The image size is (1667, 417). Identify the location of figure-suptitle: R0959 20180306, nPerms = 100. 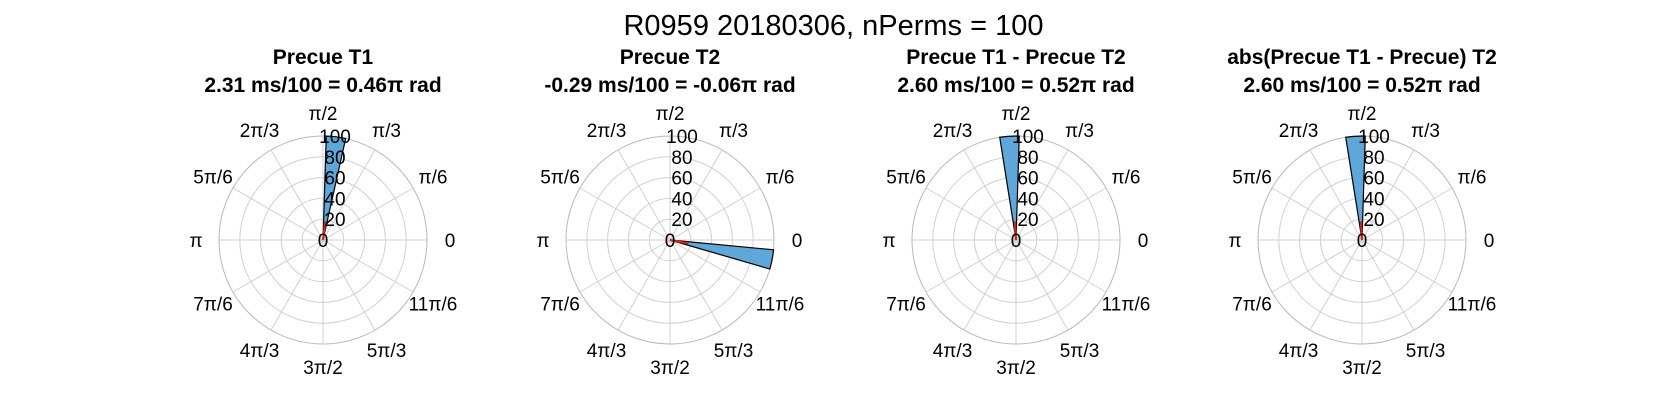
(833, 26).